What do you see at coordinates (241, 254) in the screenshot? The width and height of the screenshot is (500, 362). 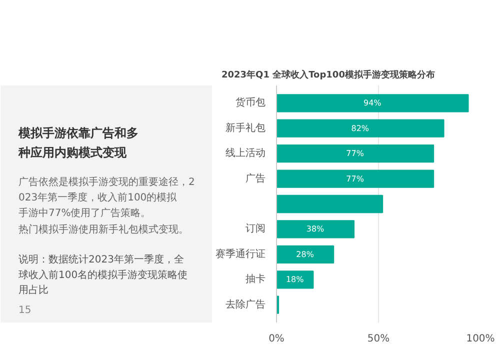 I see `y-tick-label: 赛季通行证` at bounding box center [241, 254].